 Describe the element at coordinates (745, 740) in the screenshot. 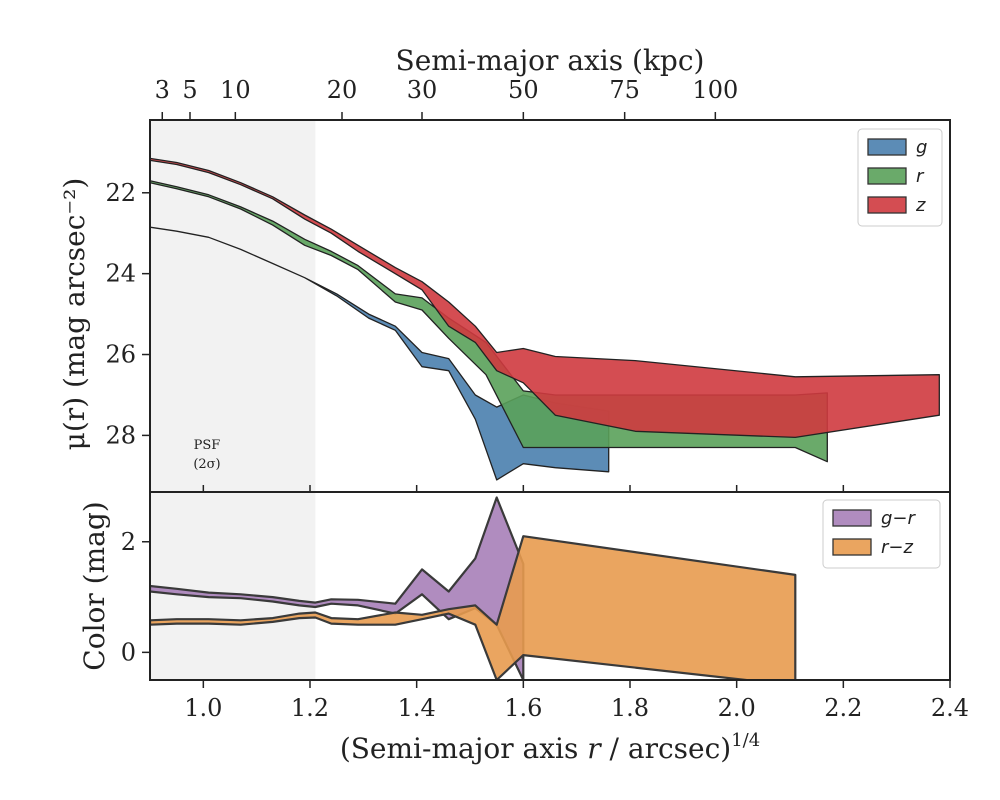

I see `x-label-exponent: 1/4` at that location.